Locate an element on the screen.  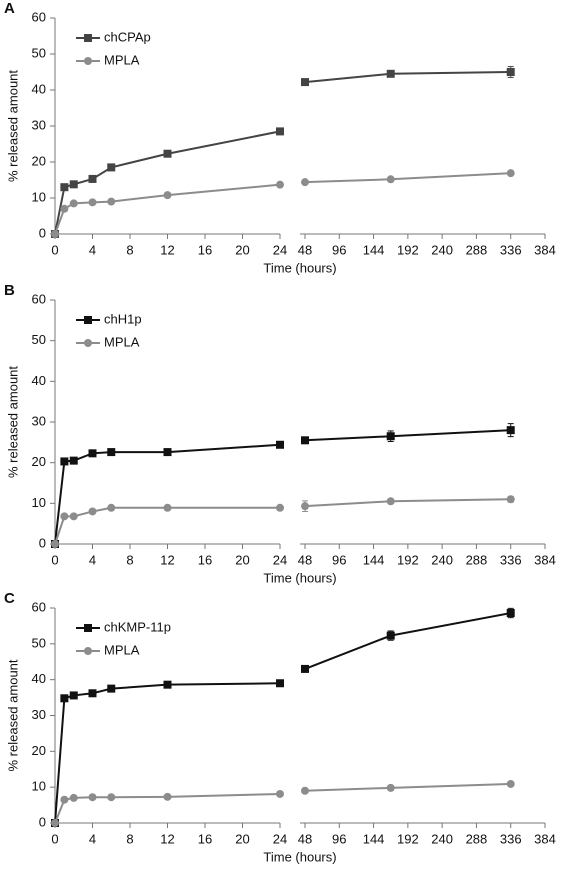
x-tick-label: 12 is located at coordinates (167, 838).